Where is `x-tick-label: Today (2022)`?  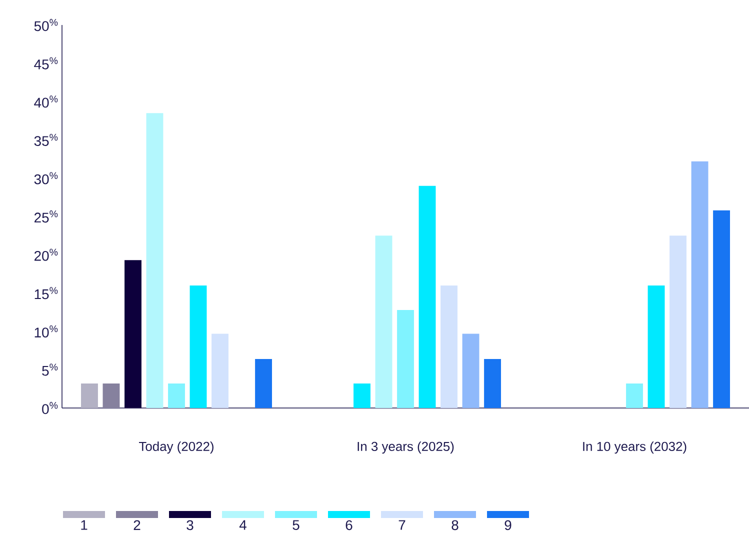 x-tick-label: Today (2022) is located at coordinates (176, 448).